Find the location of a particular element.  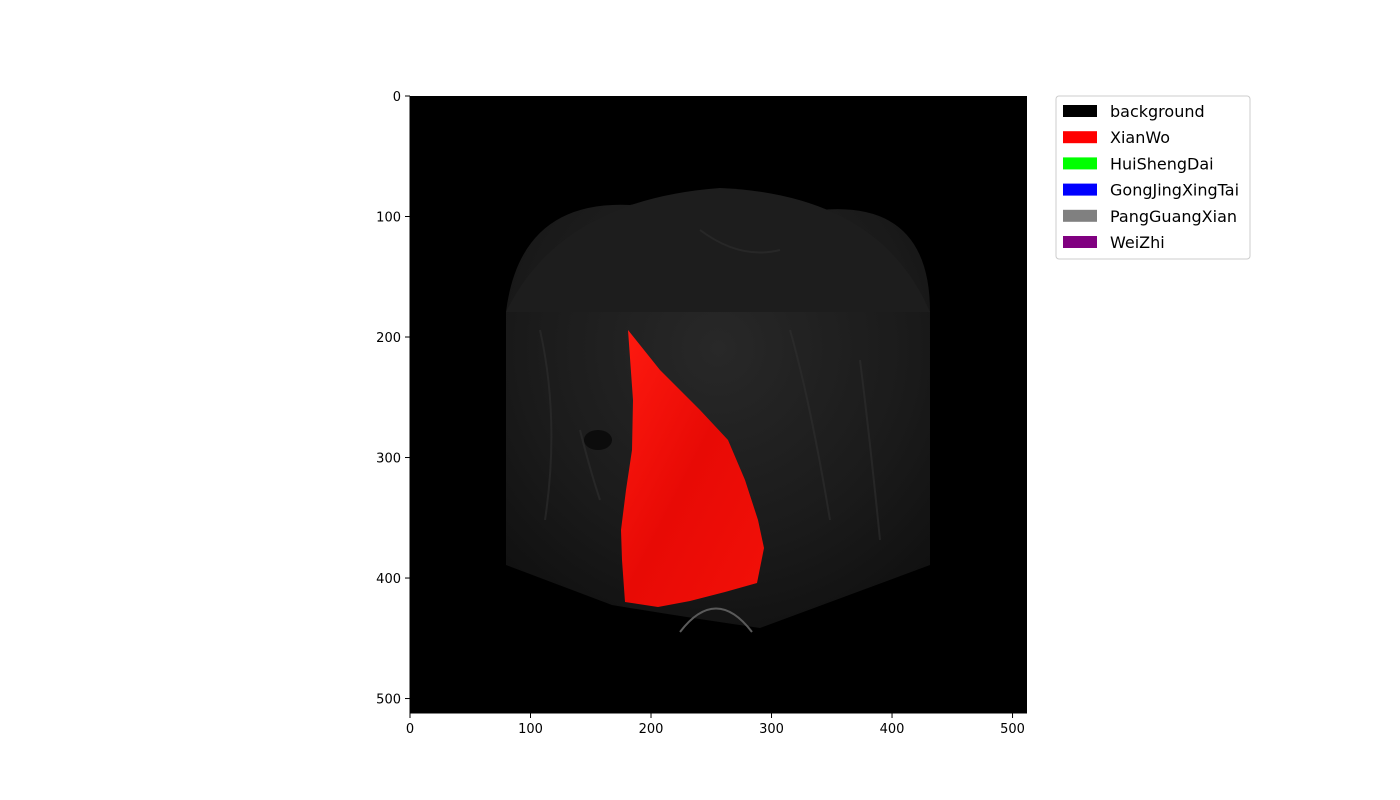

x-tick-label: 300 is located at coordinates (771, 729).